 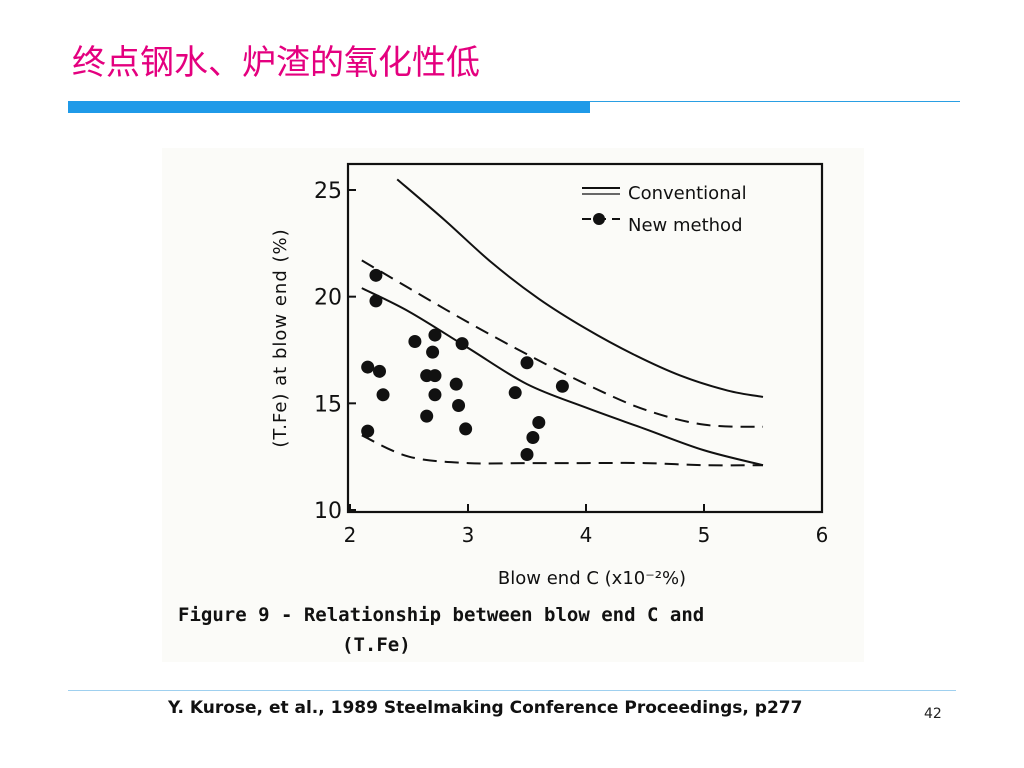 What do you see at coordinates (592, 578) in the screenshot?
I see `x-axis-label: Blow end C (x10⁻²%)` at bounding box center [592, 578].